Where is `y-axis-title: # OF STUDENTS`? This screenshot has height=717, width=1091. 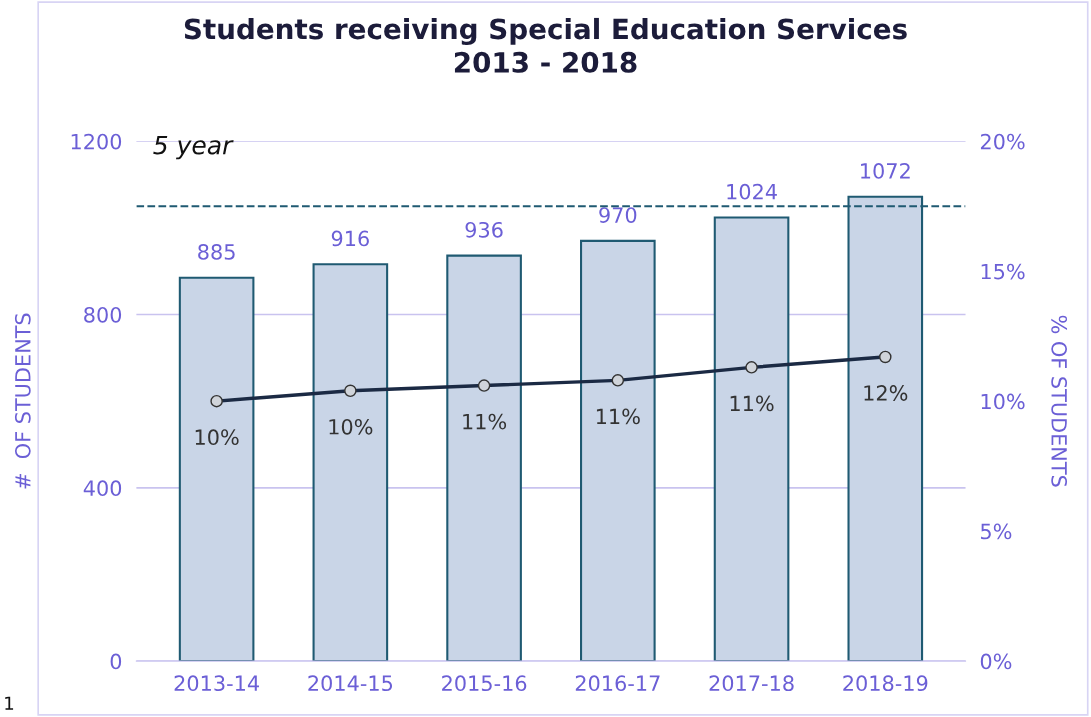 y-axis-title: # OF STUDENTS is located at coordinates (22, 401).